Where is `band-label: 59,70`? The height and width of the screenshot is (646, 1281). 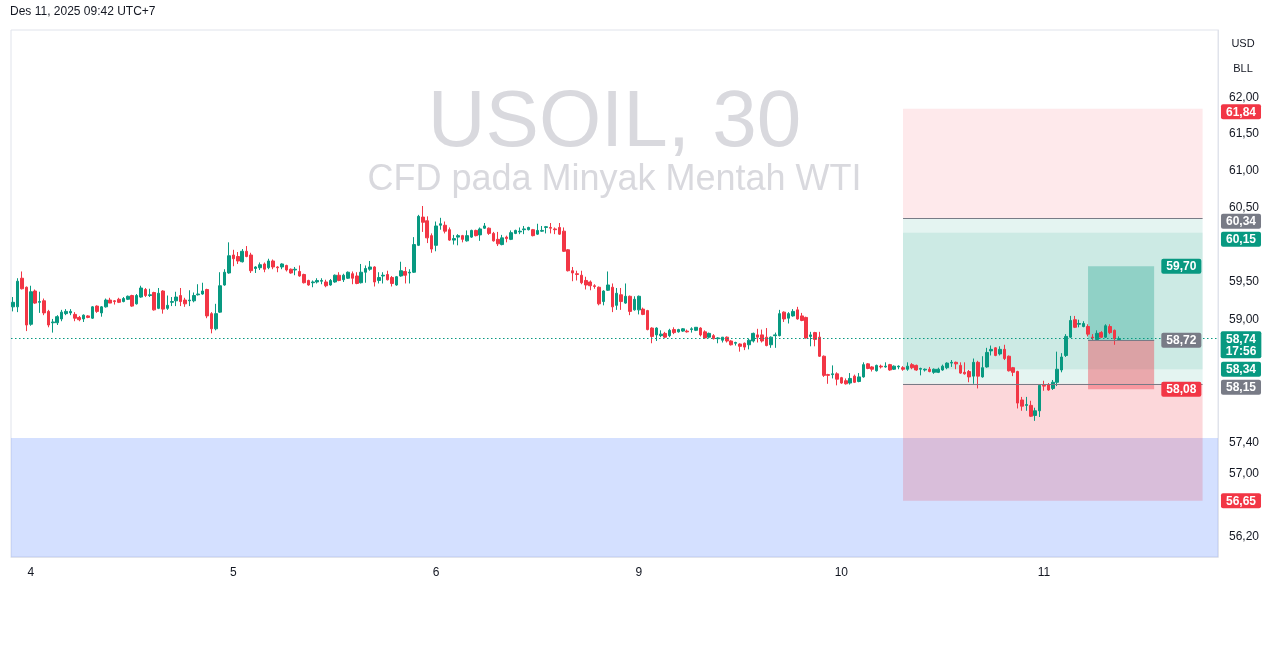
band-label: 59,70 is located at coordinates (1181, 266).